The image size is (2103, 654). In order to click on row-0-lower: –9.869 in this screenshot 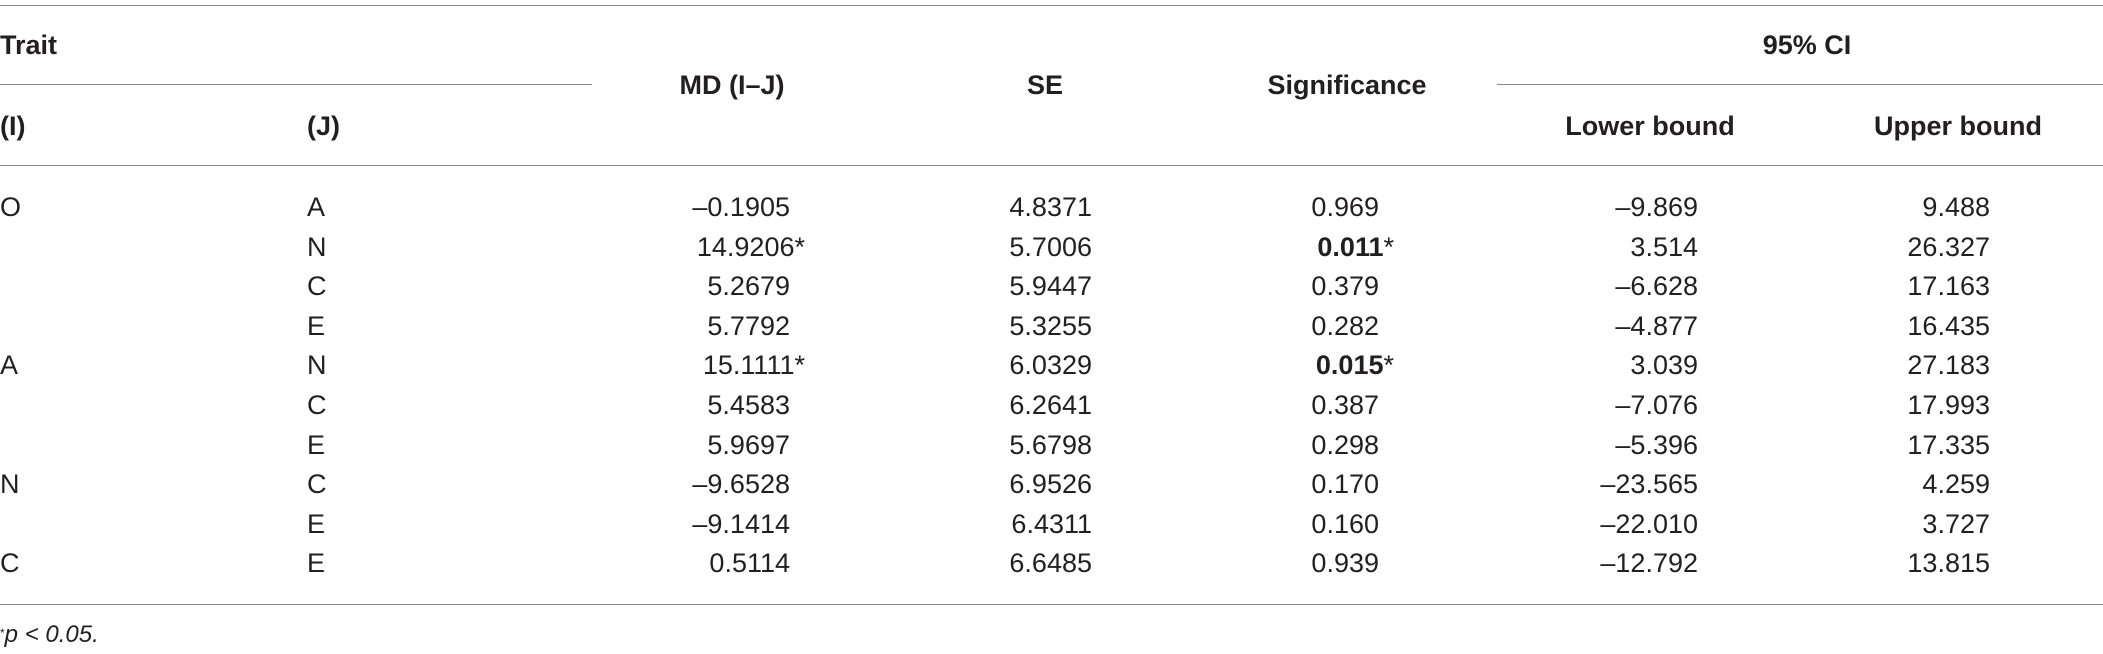, I will do `click(1656, 207)`.